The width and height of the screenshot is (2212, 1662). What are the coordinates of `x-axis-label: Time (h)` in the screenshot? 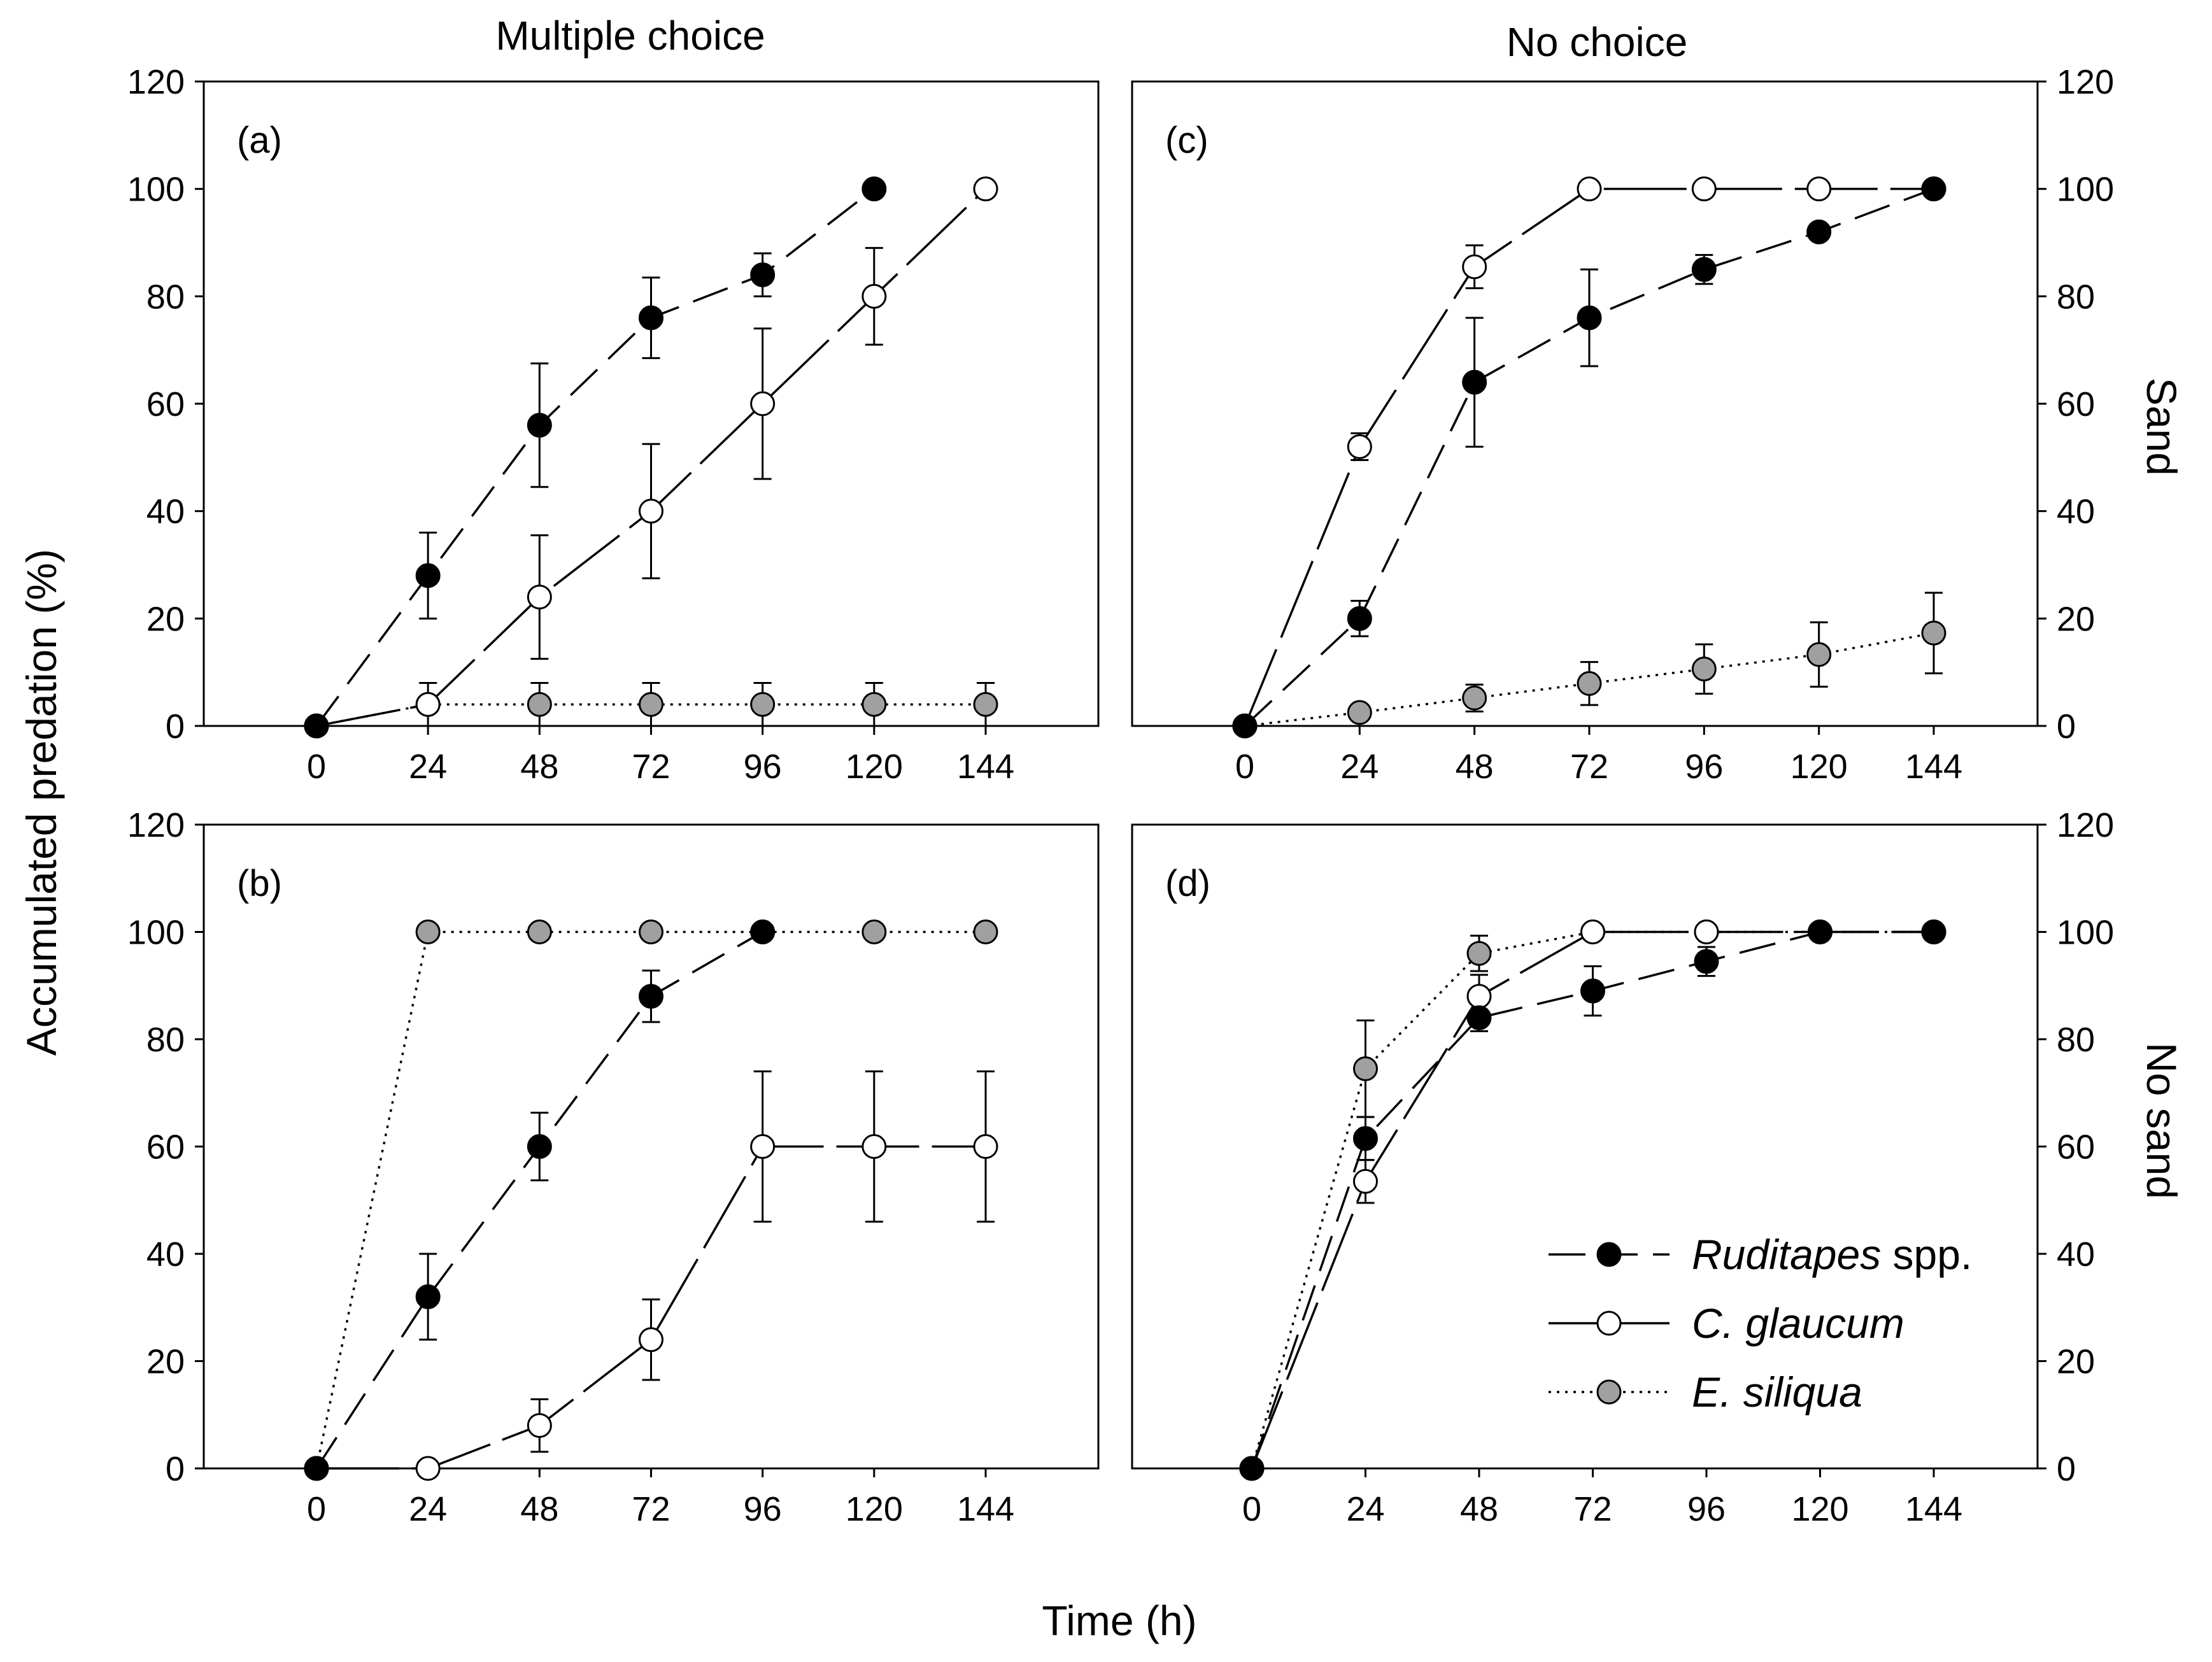 It's located at (1119, 1620).